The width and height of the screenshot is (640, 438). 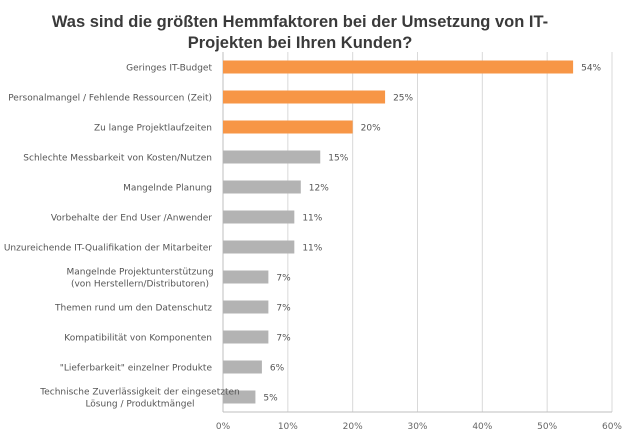 I want to click on data-label: 25%, so click(x=403, y=99).